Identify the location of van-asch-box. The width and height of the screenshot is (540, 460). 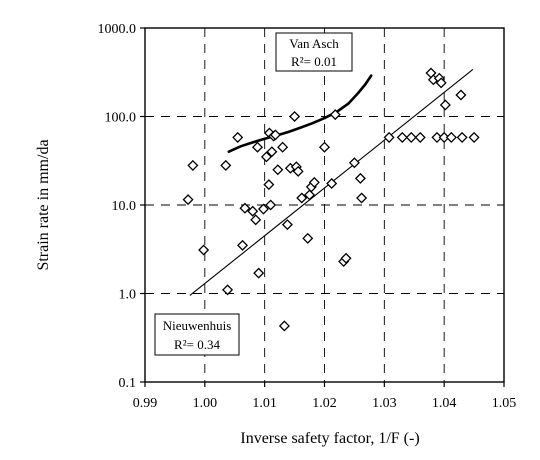
(314, 52).